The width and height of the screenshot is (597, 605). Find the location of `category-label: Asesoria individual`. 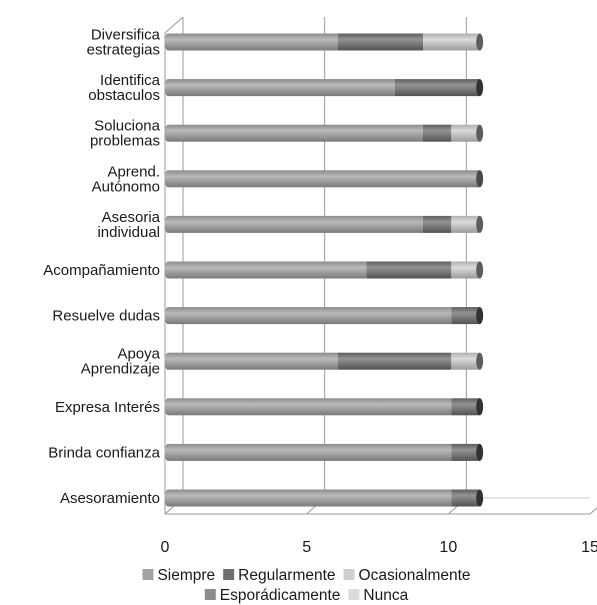

category-label: Asesoria individual is located at coordinates (128, 225).